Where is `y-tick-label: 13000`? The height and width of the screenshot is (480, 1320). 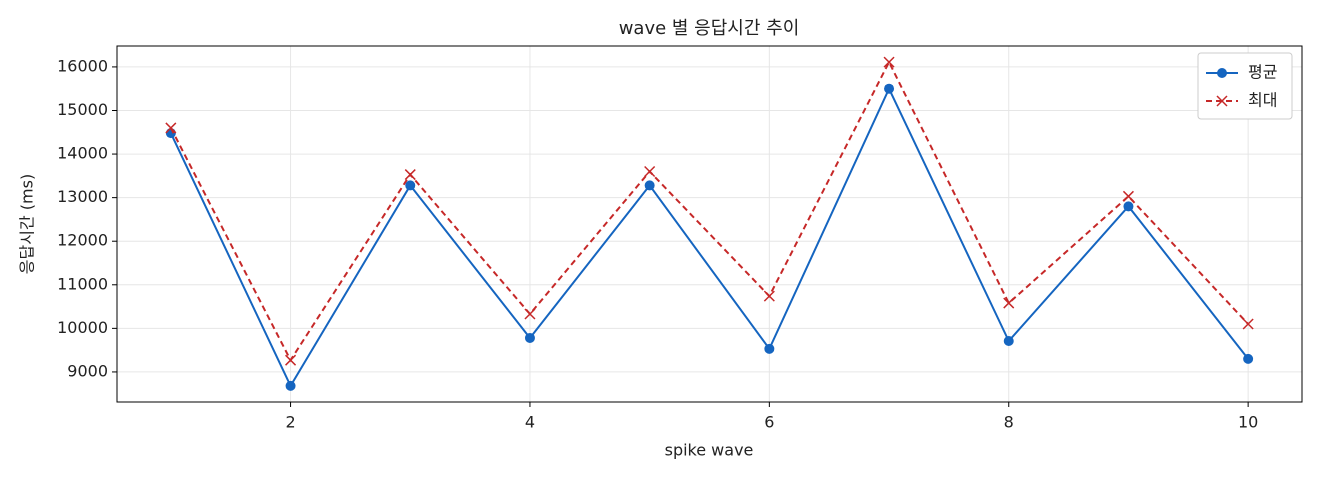
y-tick-label: 13000 is located at coordinates (82, 196).